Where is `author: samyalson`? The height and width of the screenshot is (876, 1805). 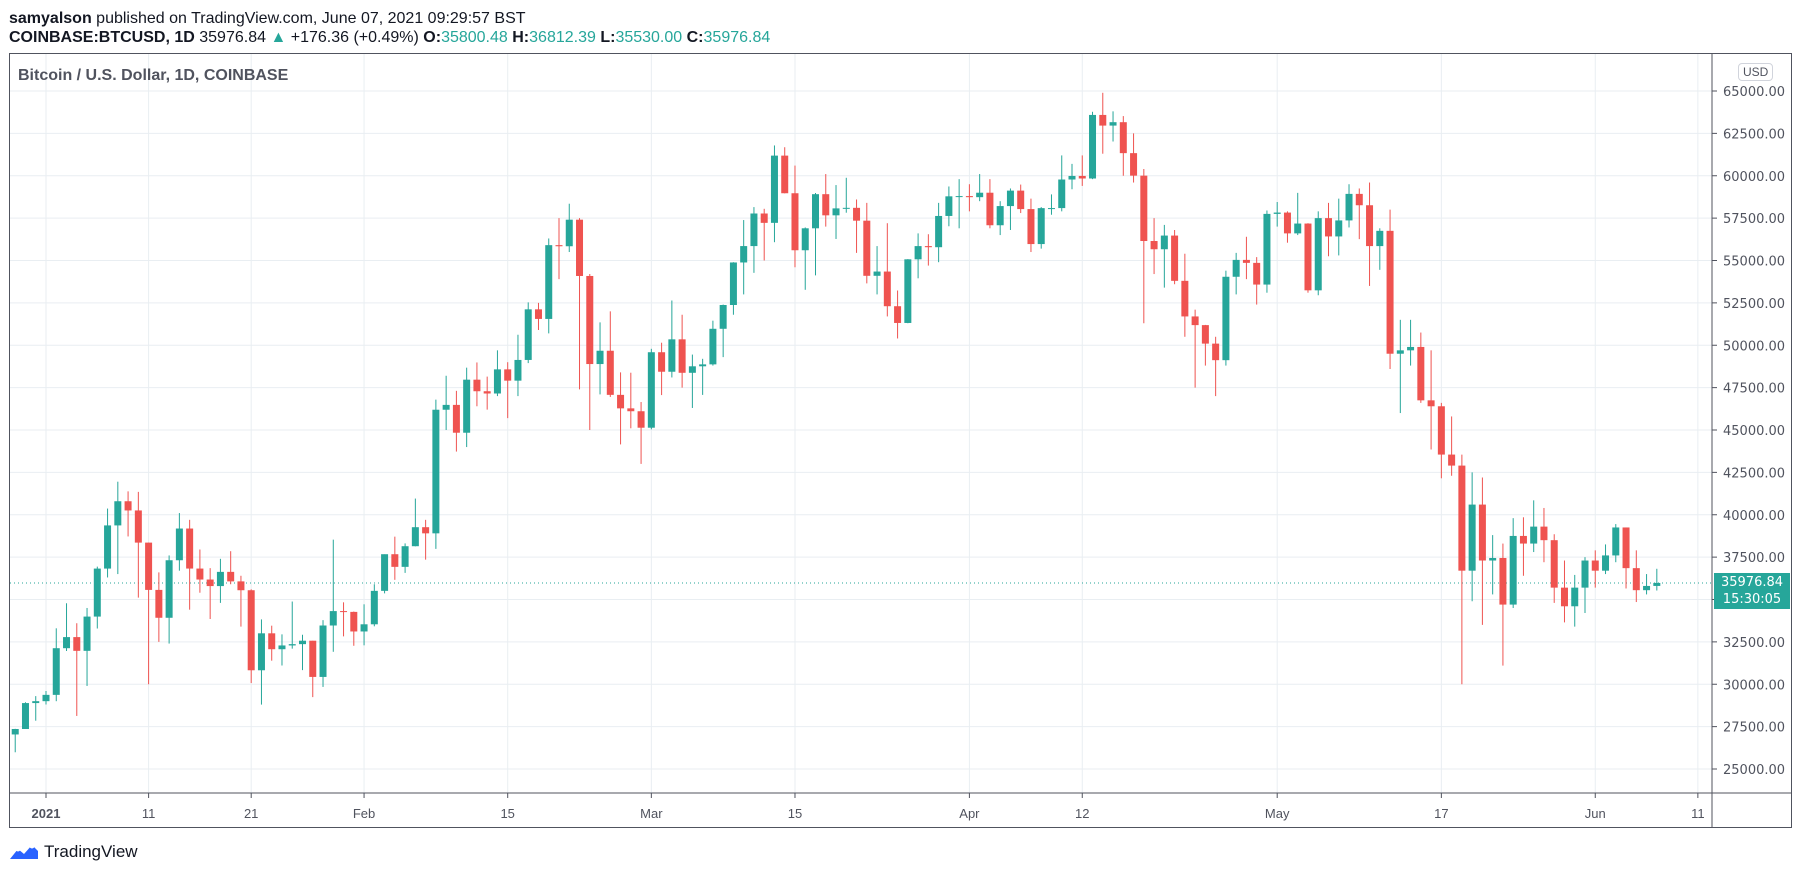 author: samyalson is located at coordinates (50, 18).